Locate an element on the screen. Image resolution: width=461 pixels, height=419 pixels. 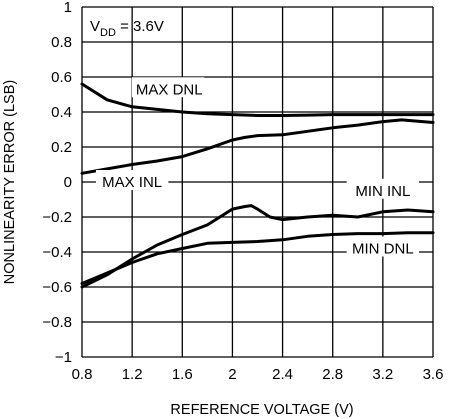
annotation-min-dnl: MIN DNL is located at coordinates (383, 249).